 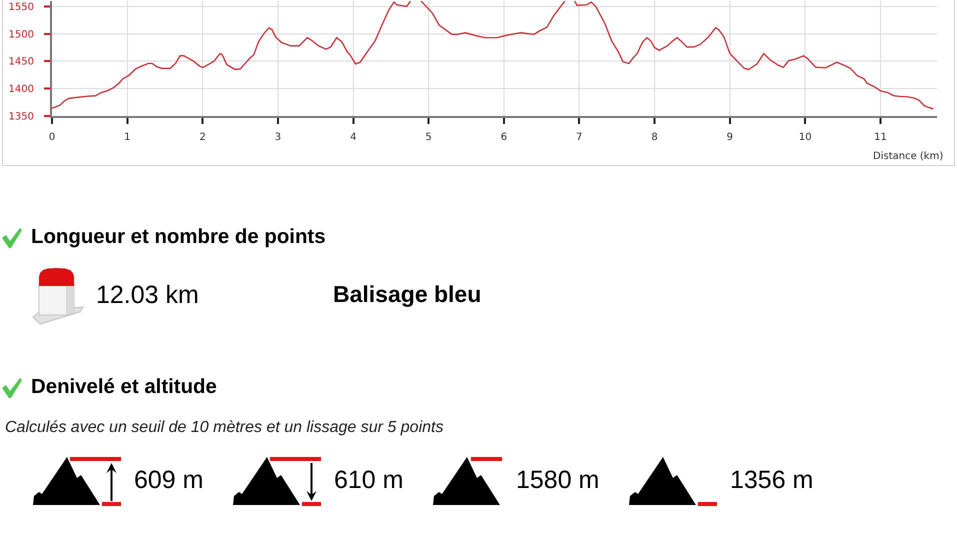 I want to click on y-tick-label: 1350, so click(x=21, y=117).